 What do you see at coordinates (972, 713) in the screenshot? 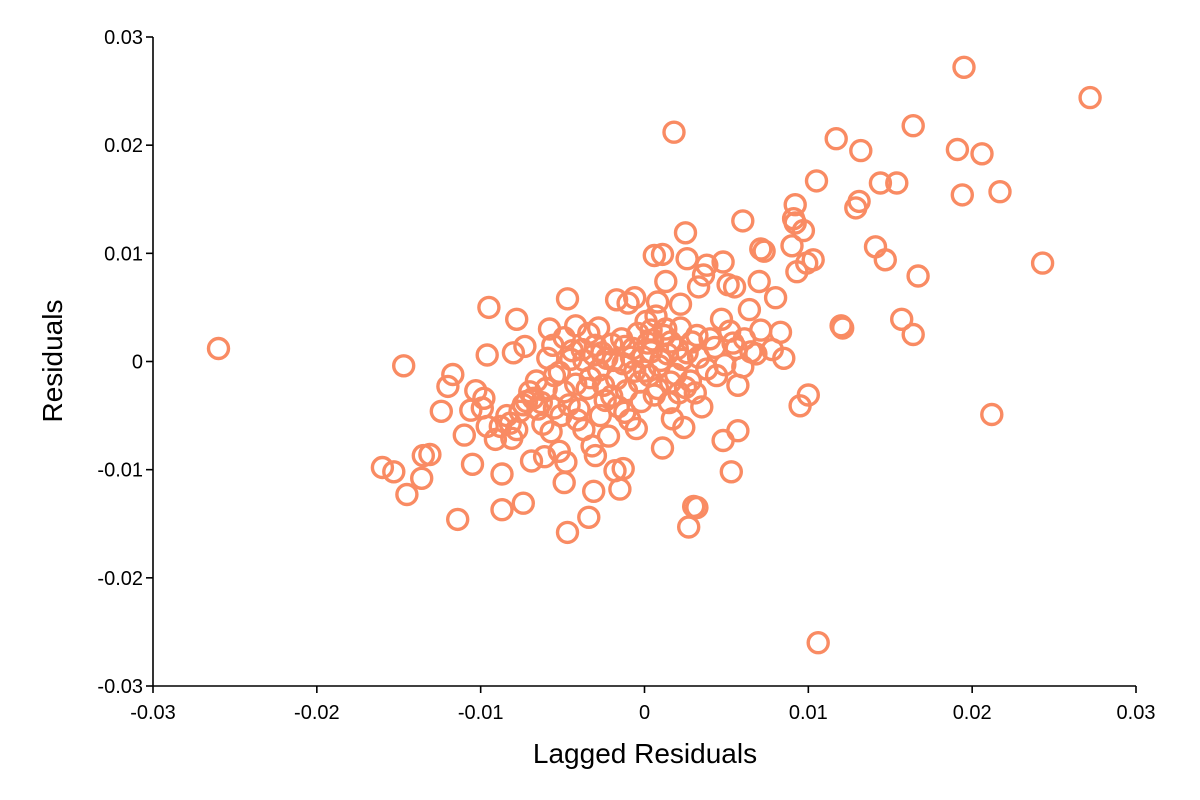
I see `x-tick-label: 0.02` at bounding box center [972, 713].